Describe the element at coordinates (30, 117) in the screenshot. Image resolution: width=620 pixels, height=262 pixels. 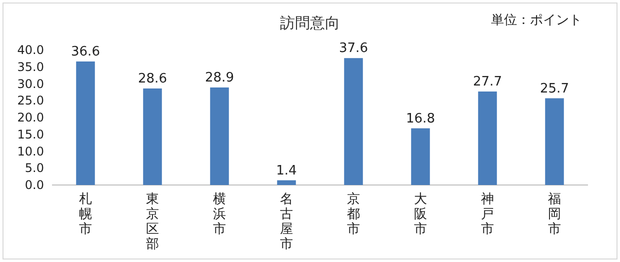
I see `y-tick-label: 20.0` at that location.